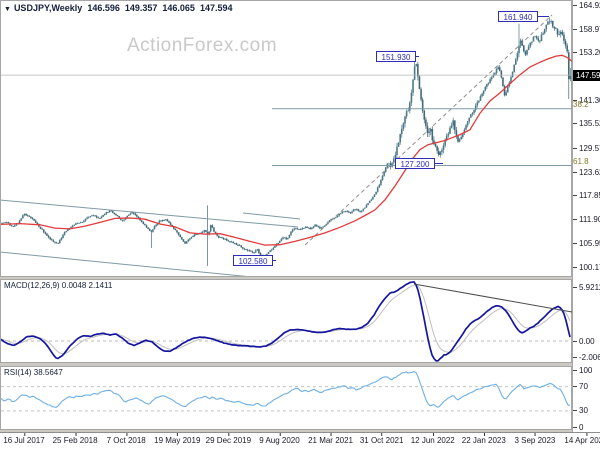 This screenshot has height=450, width=600. What do you see at coordinates (432, 439) in the screenshot?
I see `date-tick-label: 12 Jun 2022` at bounding box center [432, 439].